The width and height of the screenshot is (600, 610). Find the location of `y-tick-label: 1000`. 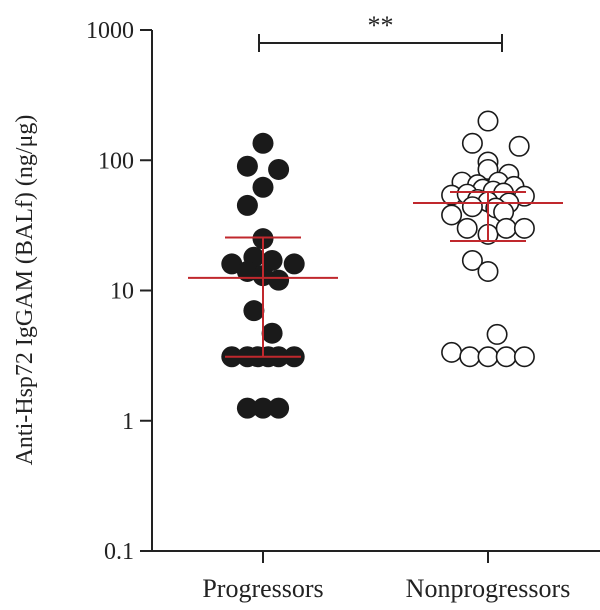

y-tick-label: 1000 is located at coordinates (110, 31).